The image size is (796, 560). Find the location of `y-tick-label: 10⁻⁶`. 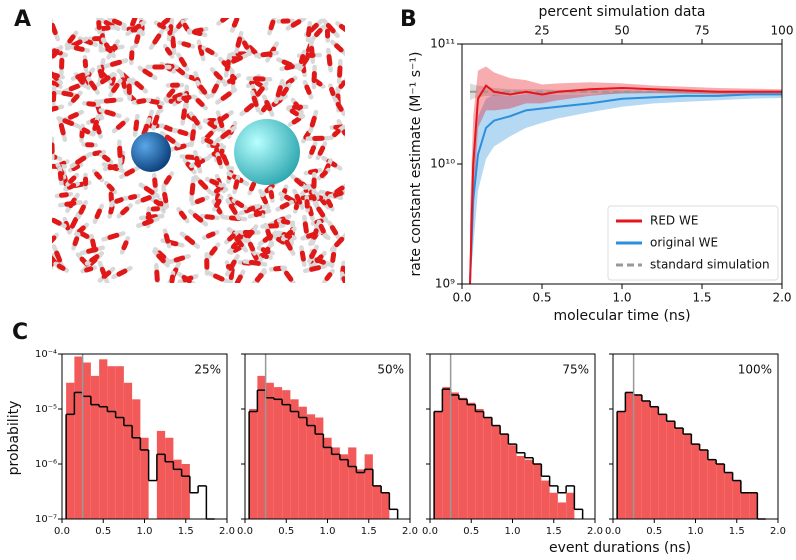

y-tick-label: 10⁻⁶ is located at coordinates (46, 464).